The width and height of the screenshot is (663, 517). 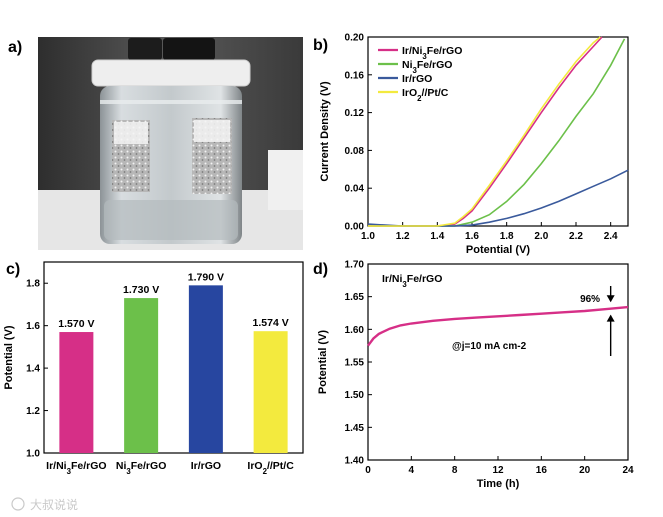 I want to click on y-tick-label: 1.55, so click(x=355, y=363).